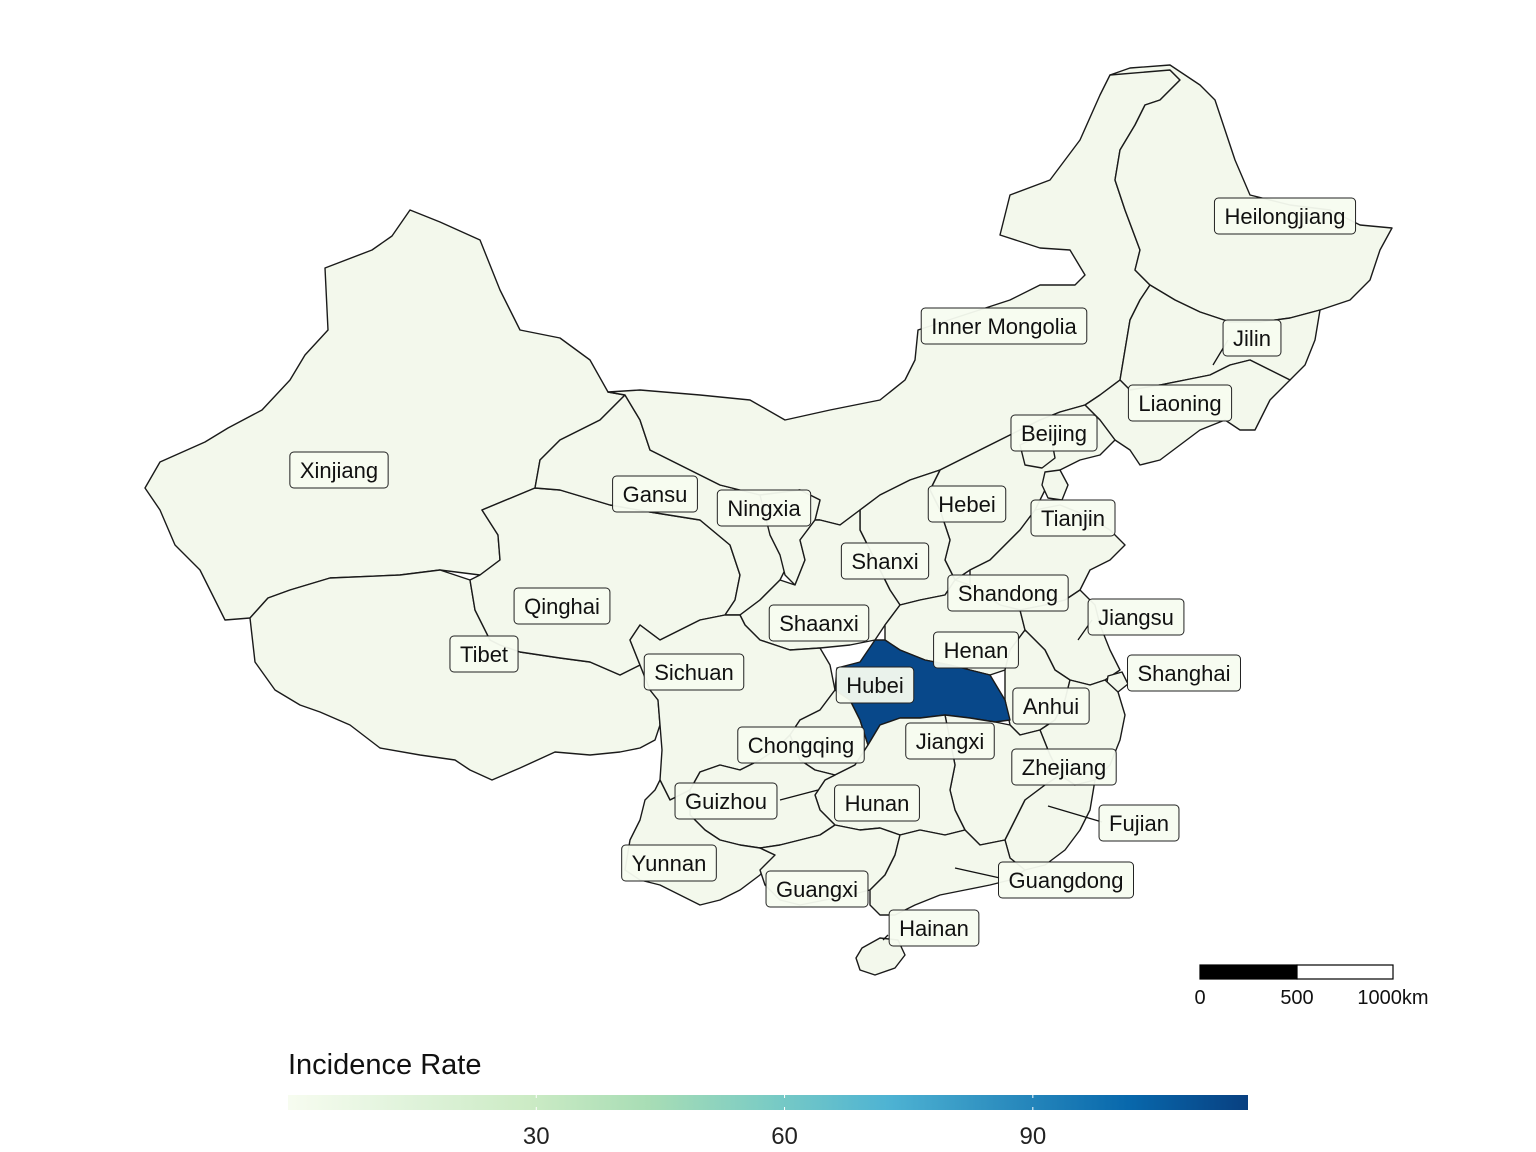  I want to click on label-box-guizhou, so click(726, 801).